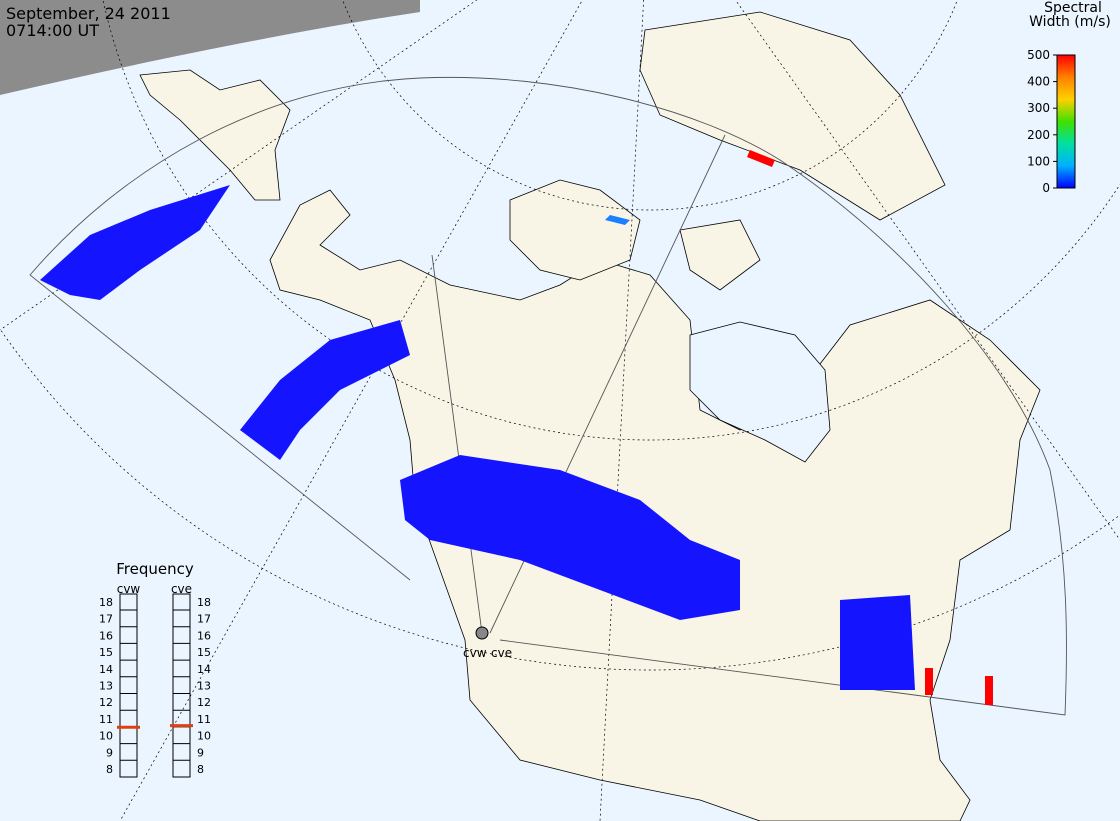 The width and height of the screenshot is (1120, 821). Describe the element at coordinates (1038, 108) in the screenshot. I see `colorbar-tick-label: 300` at that location.